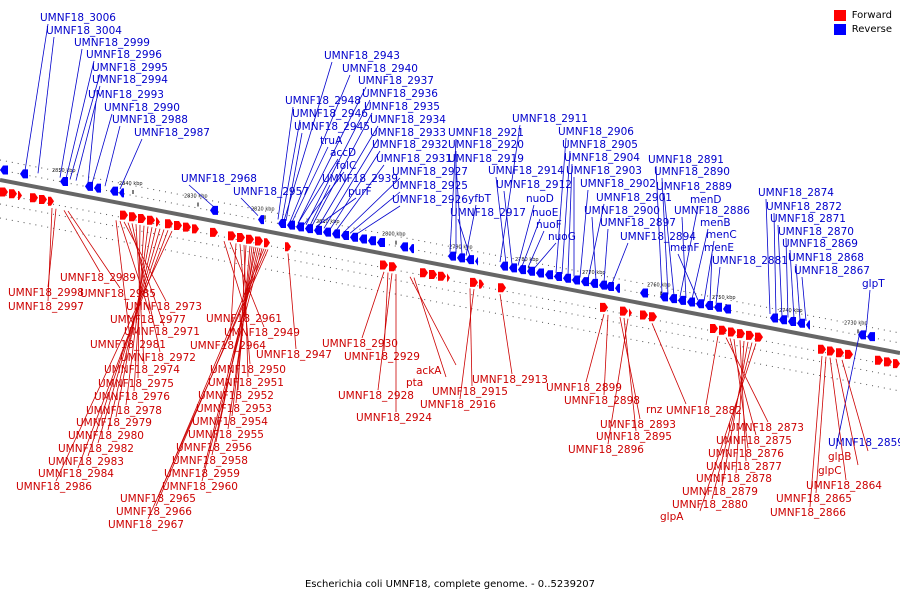 The width and height of the screenshot is (900, 600). Describe the element at coordinates (526, 171) in the screenshot. I see `reverse-gene-label: UMNF18_2914` at that location.